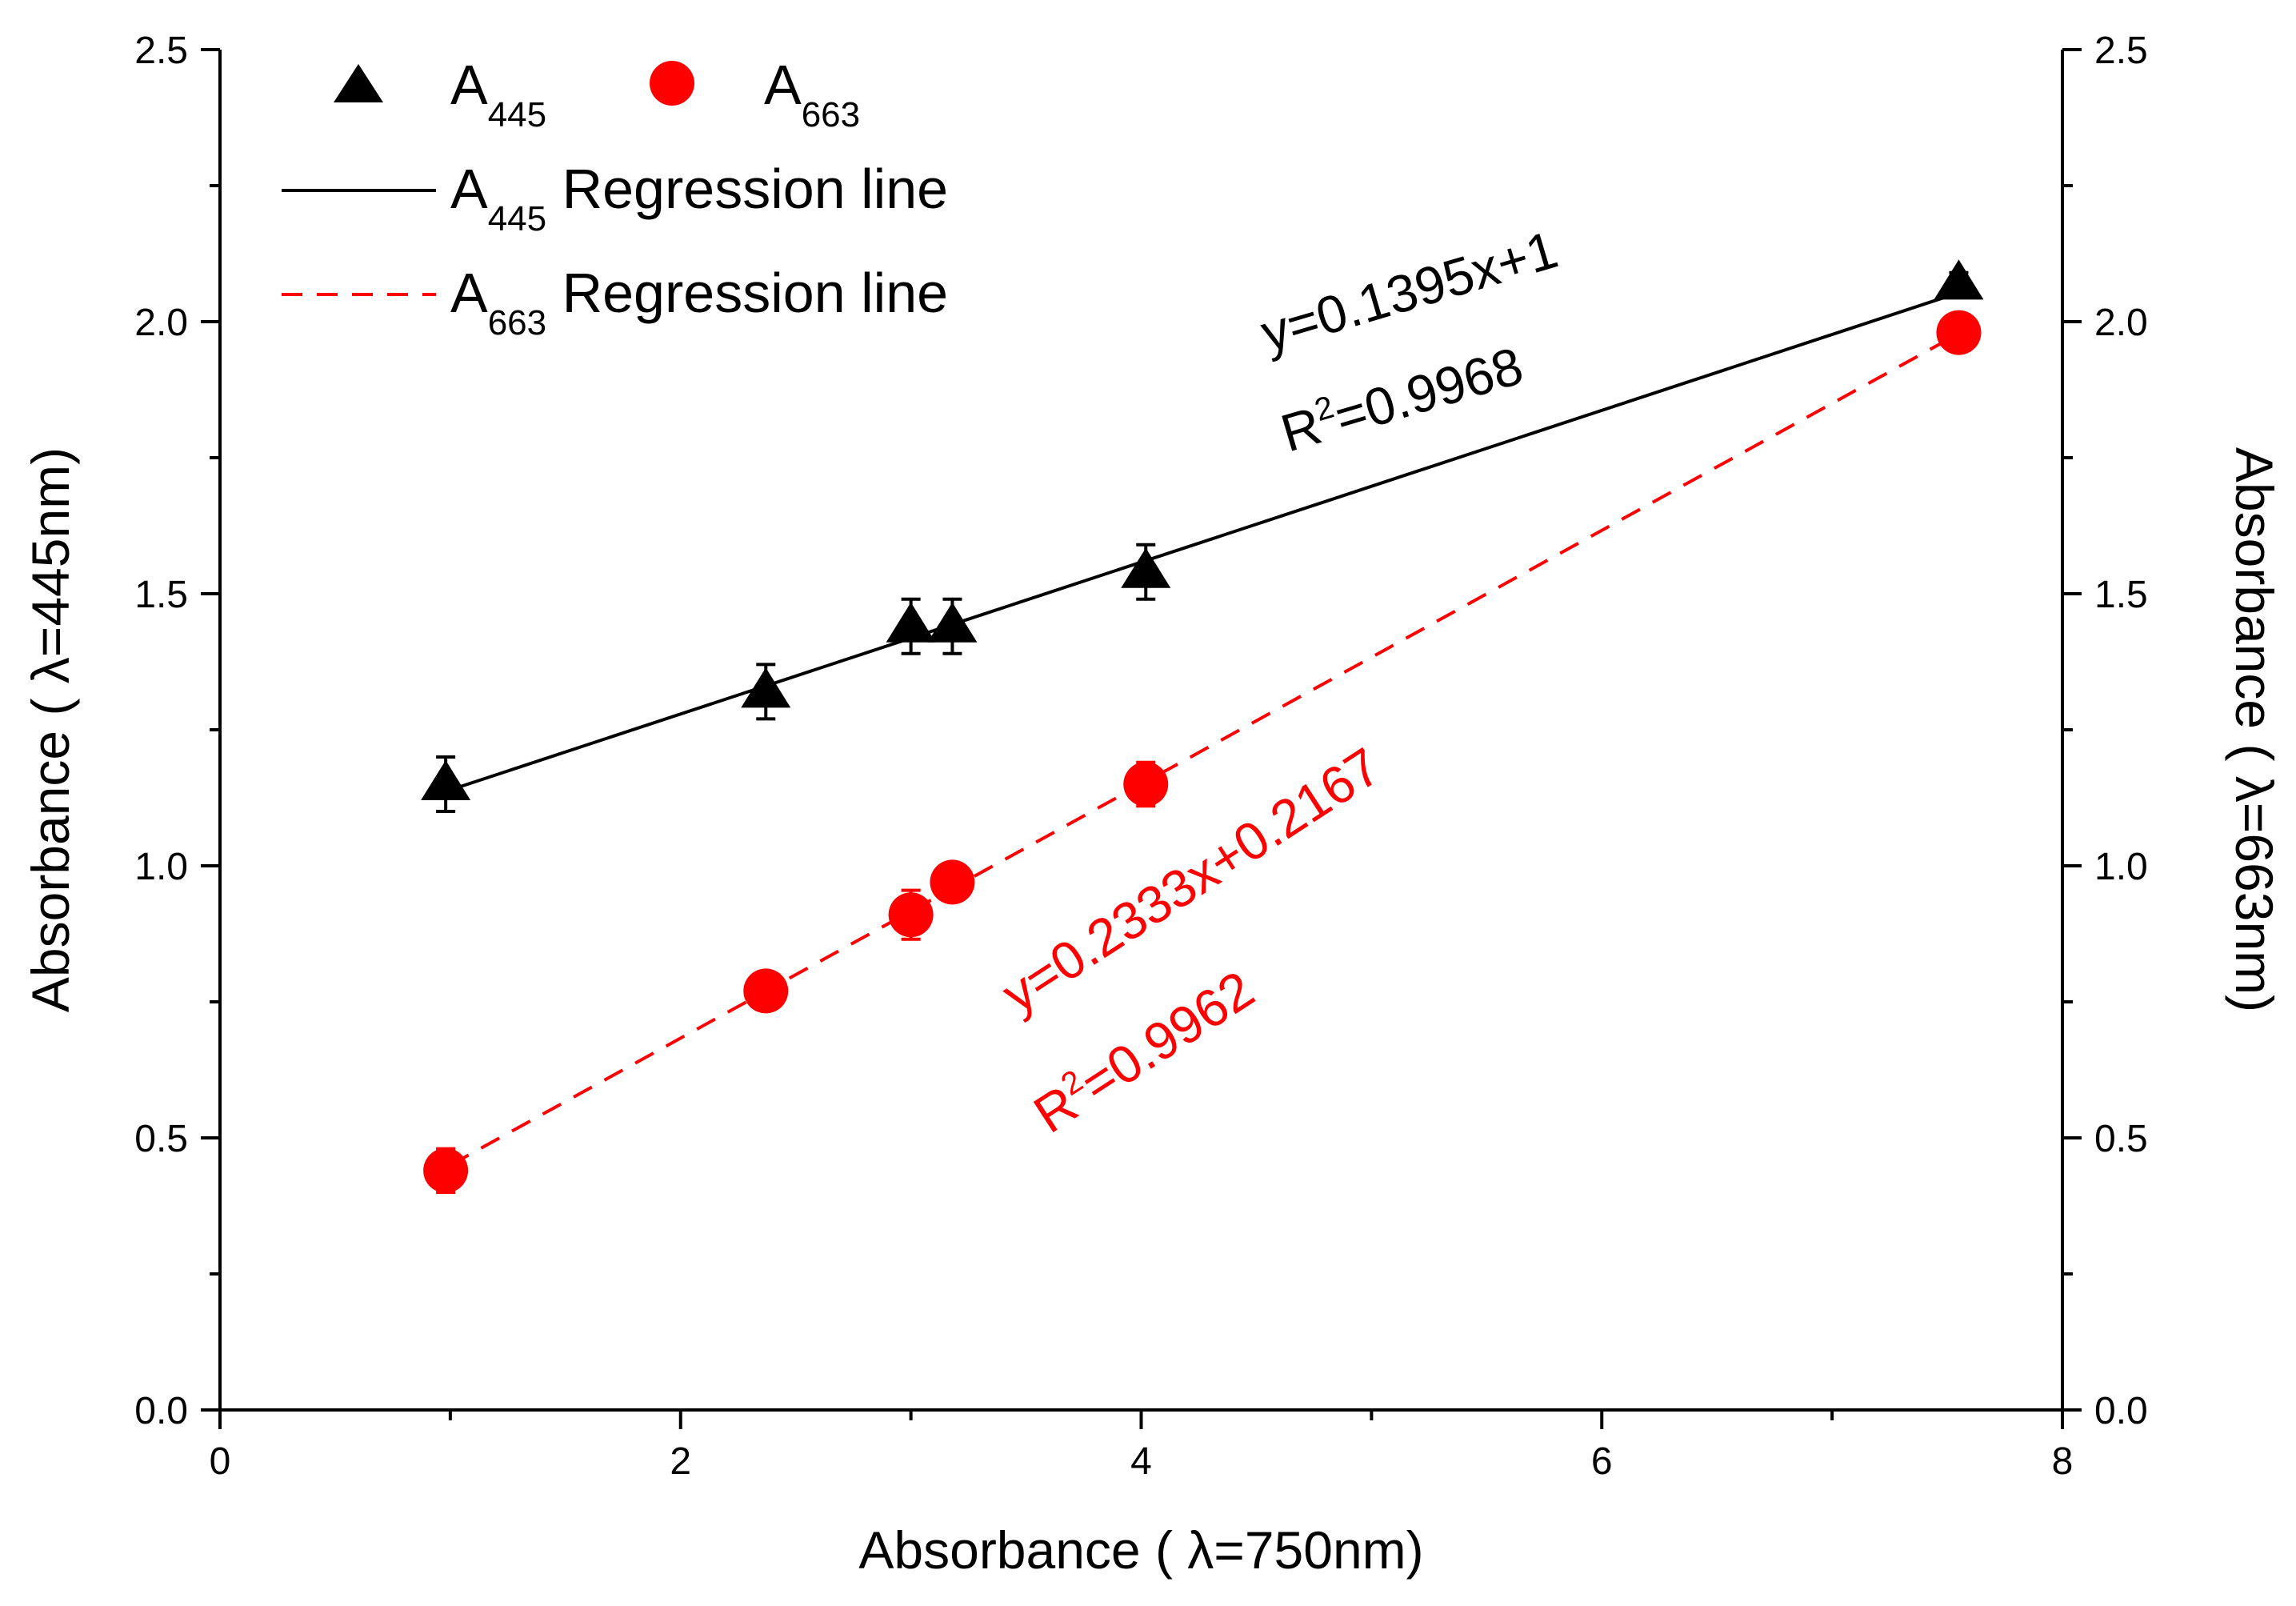 The width and height of the screenshot is (2296, 1606). What do you see at coordinates (672, 84) in the screenshot?
I see `legend-marker-a663` at bounding box center [672, 84].